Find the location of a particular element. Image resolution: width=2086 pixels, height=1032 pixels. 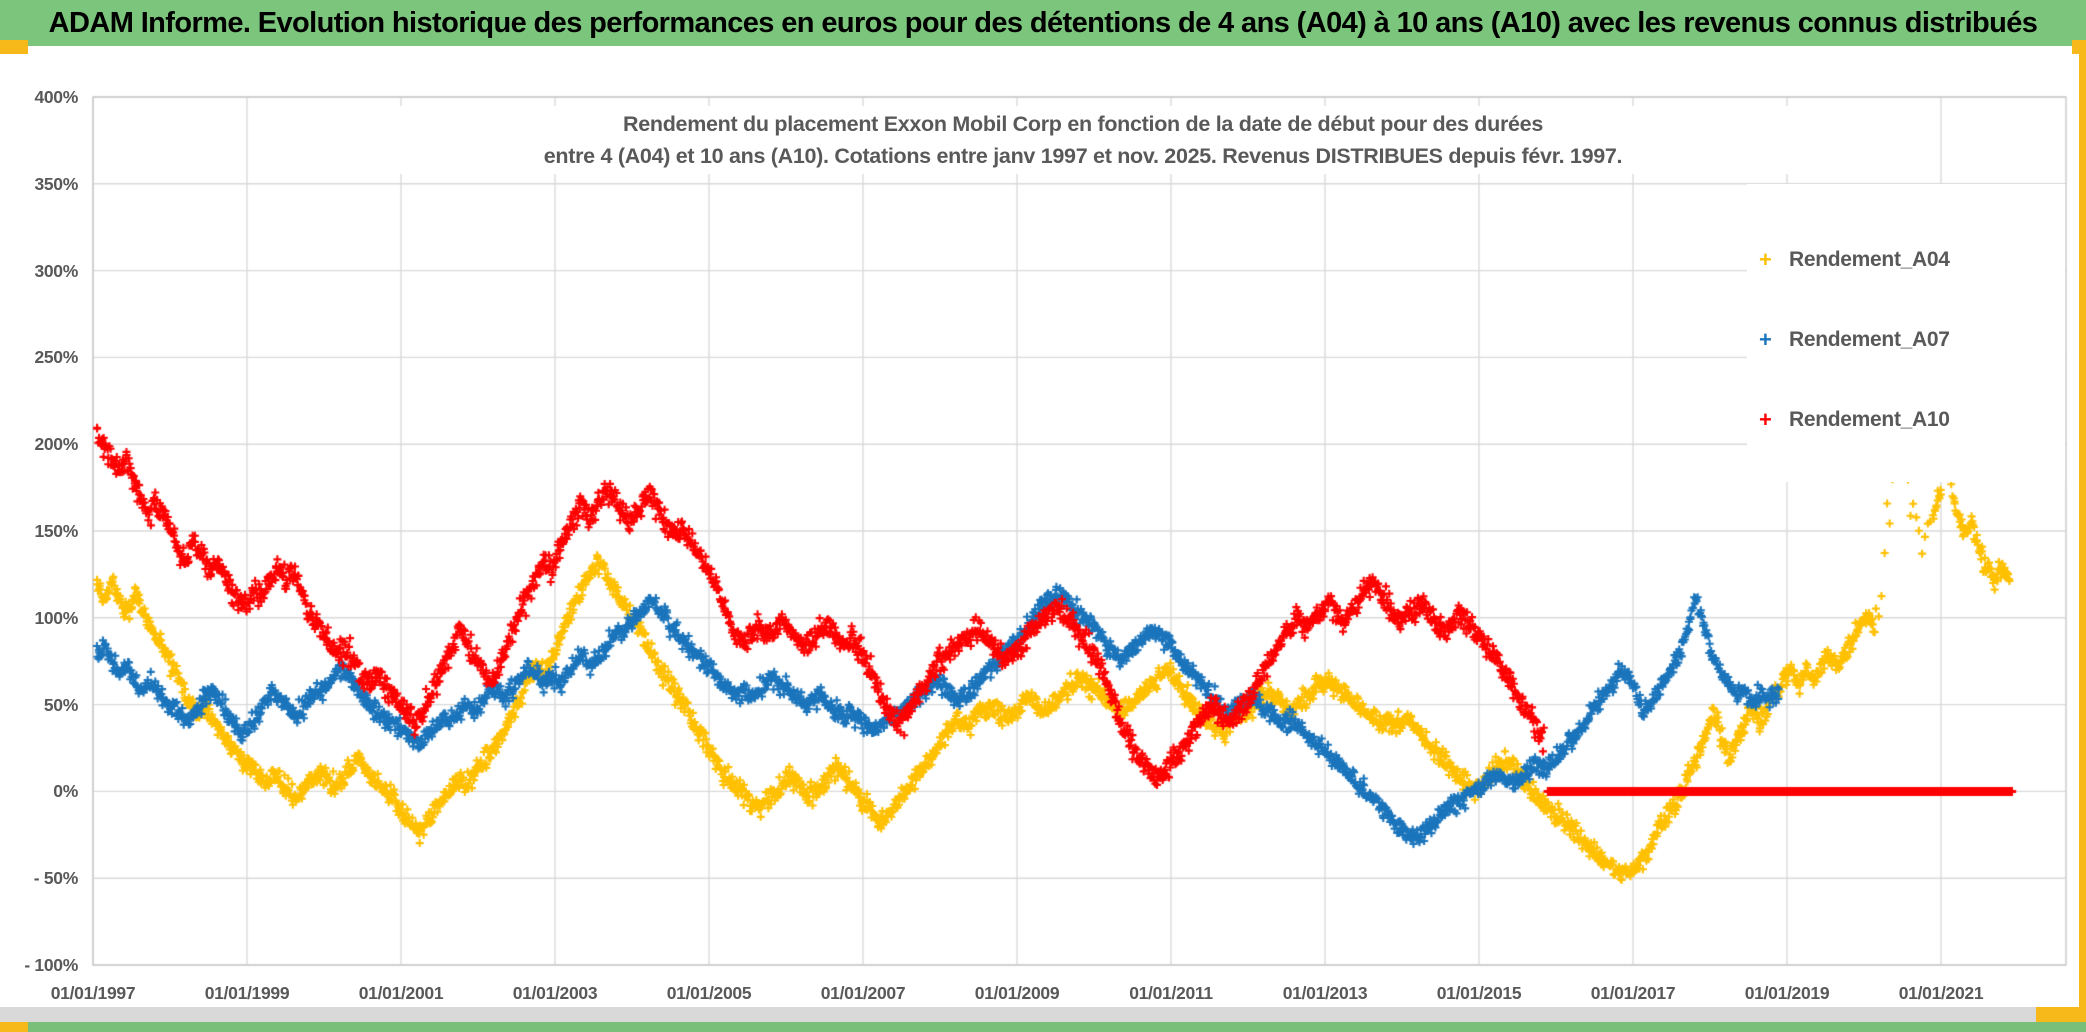

x-tick-label: 01/01/2001 is located at coordinates (401, 993).